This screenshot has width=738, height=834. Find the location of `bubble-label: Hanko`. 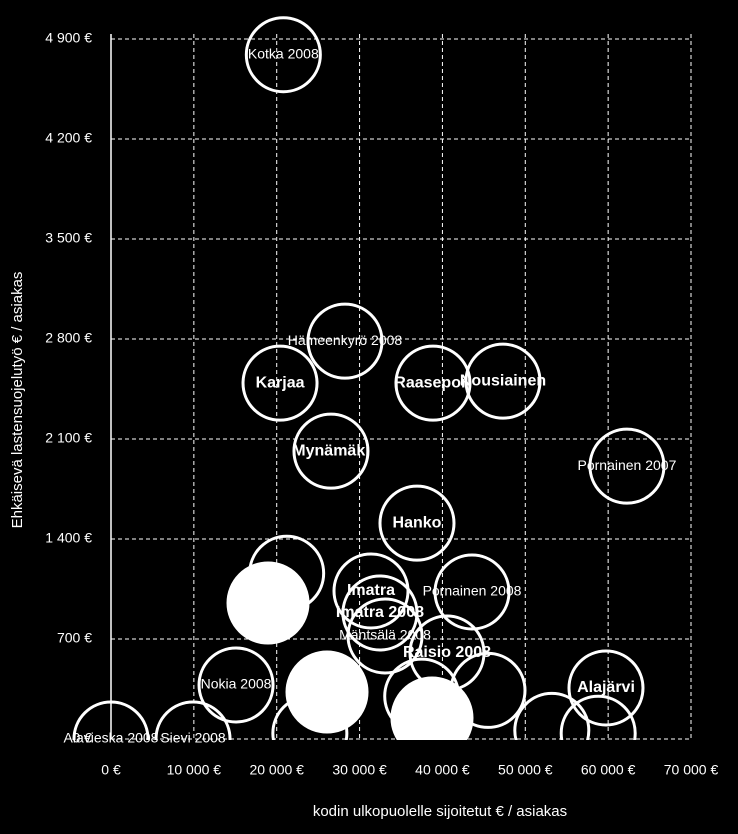

bubble-label: Hanko is located at coordinates (417, 522).